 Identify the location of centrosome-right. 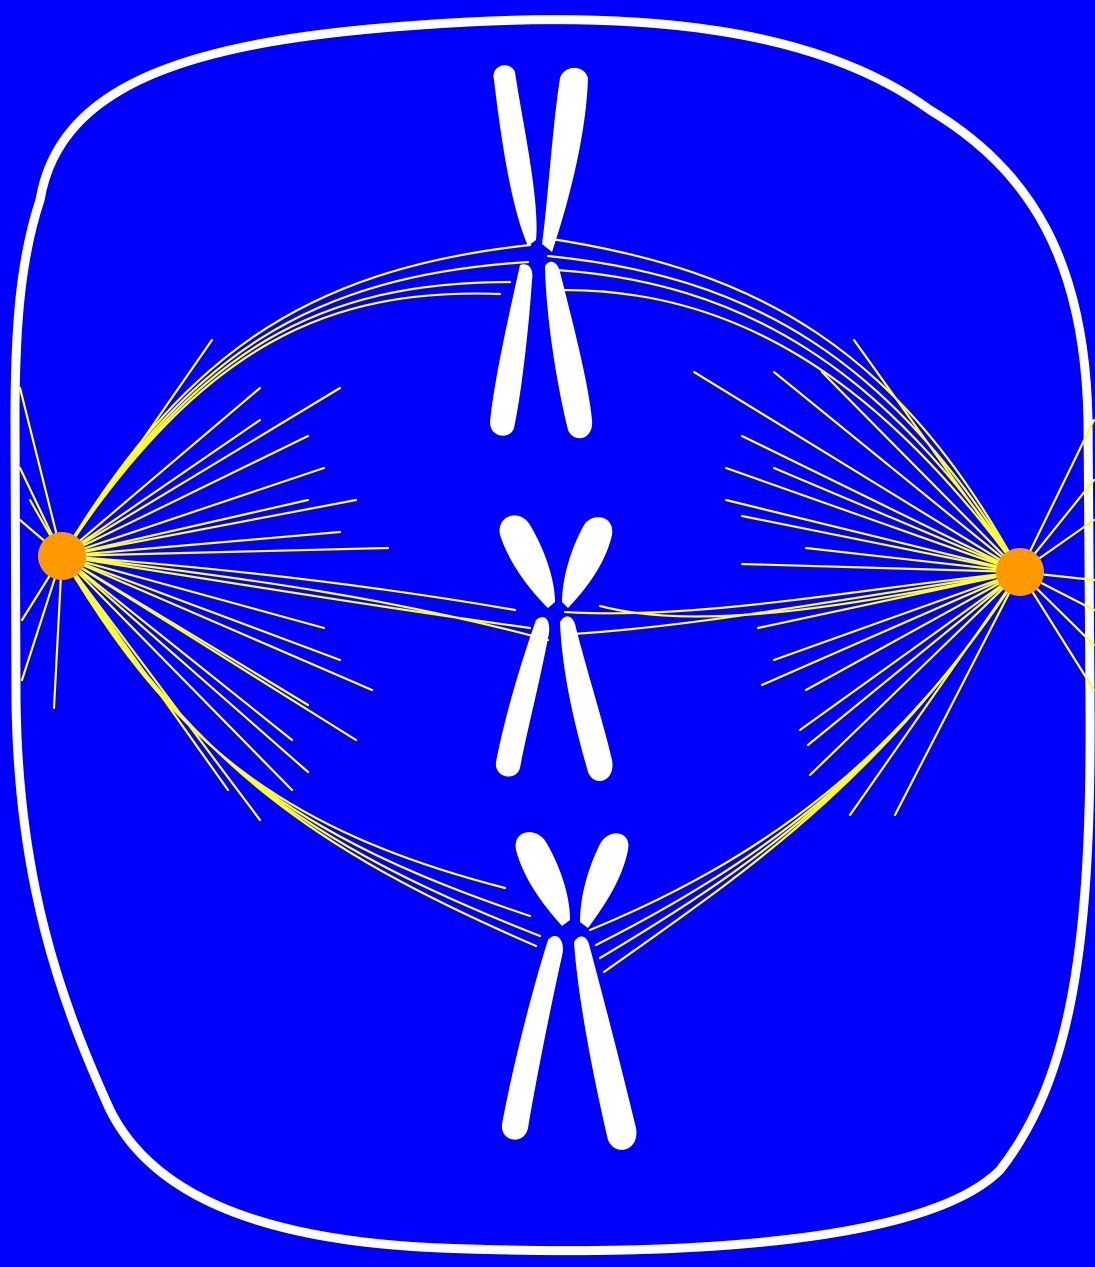
(1020, 572).